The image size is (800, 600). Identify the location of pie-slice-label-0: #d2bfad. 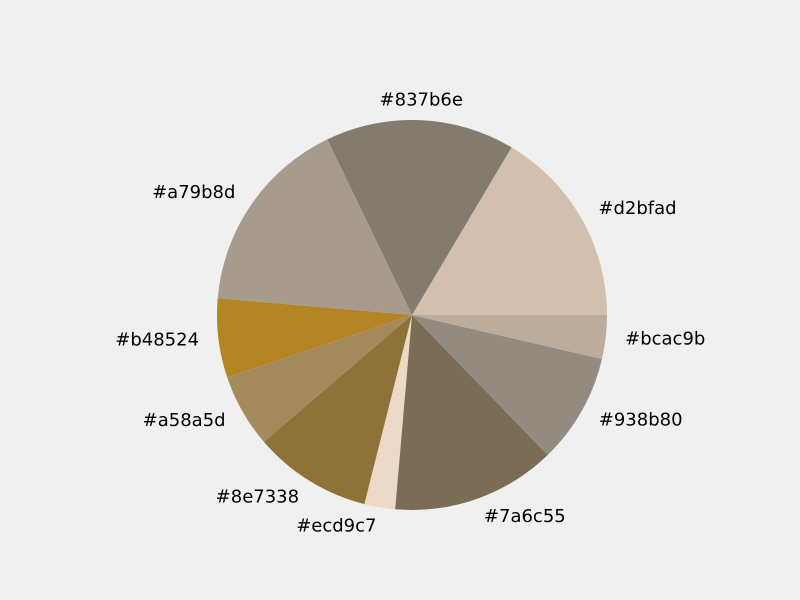
(637, 208).